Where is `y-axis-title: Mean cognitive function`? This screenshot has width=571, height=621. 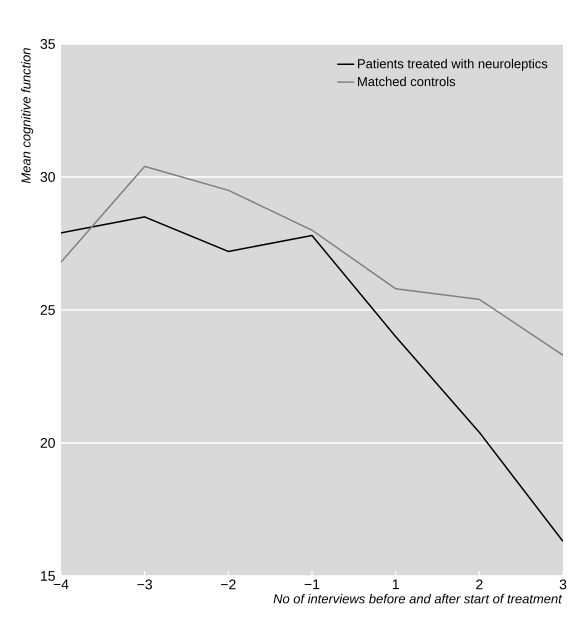 y-axis-title: Mean cognitive function is located at coordinates (27, 116).